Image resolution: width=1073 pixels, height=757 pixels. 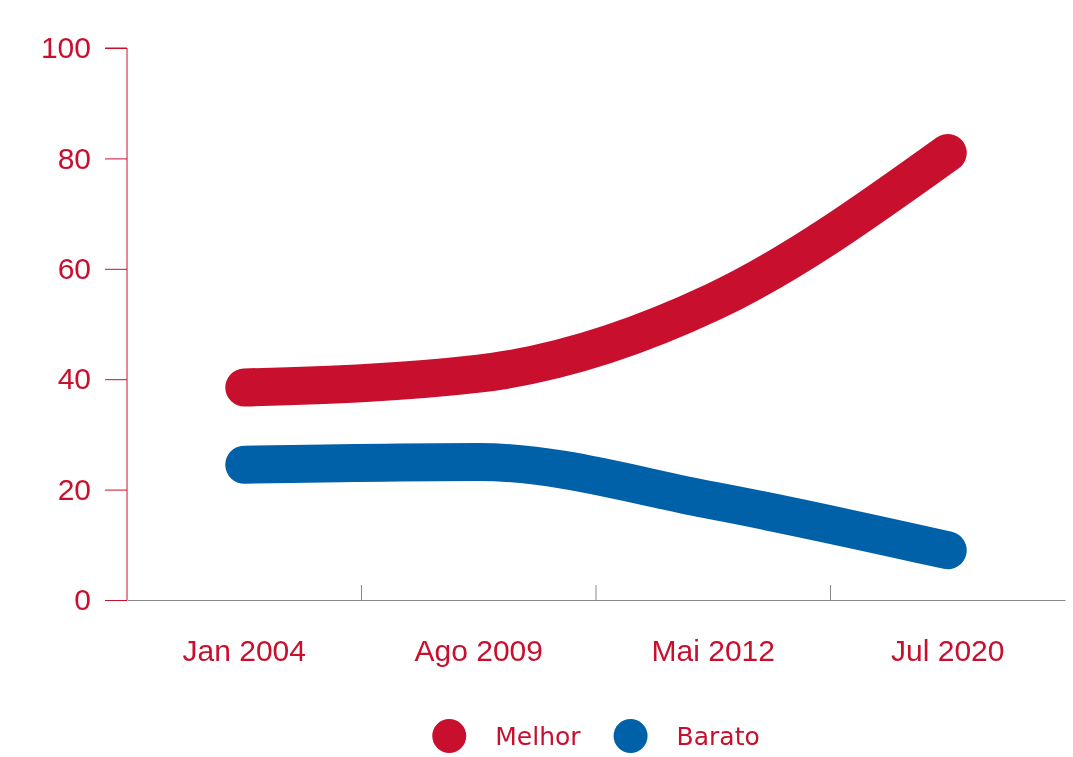 I want to click on legend-label: Barato, so click(x=718, y=736).